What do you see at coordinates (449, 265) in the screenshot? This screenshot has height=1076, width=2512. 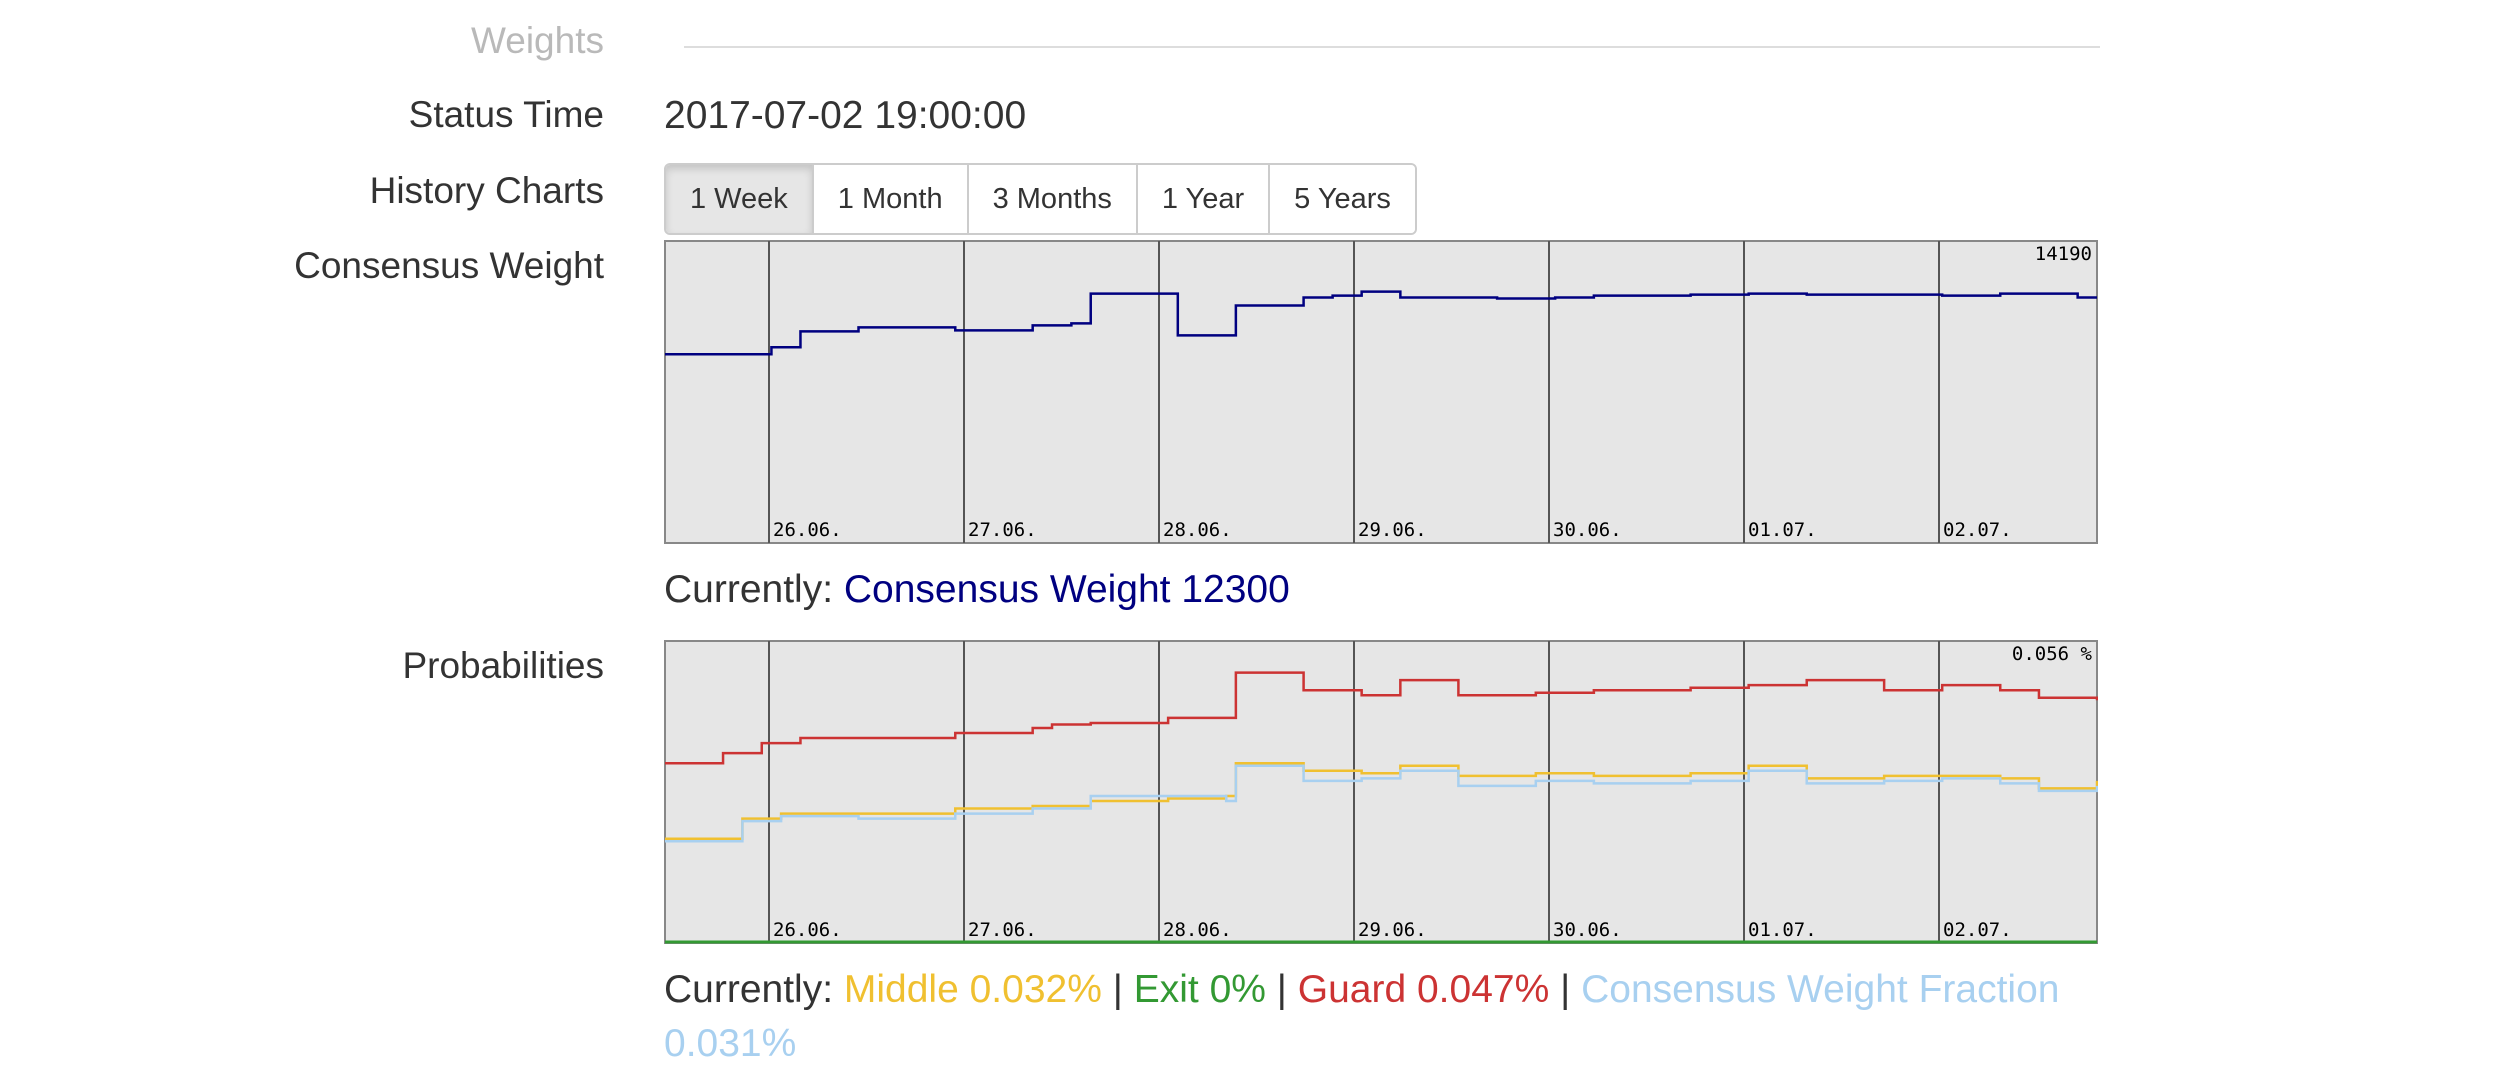 I see `consensus-weight-label: Consensus Weight` at bounding box center [449, 265].